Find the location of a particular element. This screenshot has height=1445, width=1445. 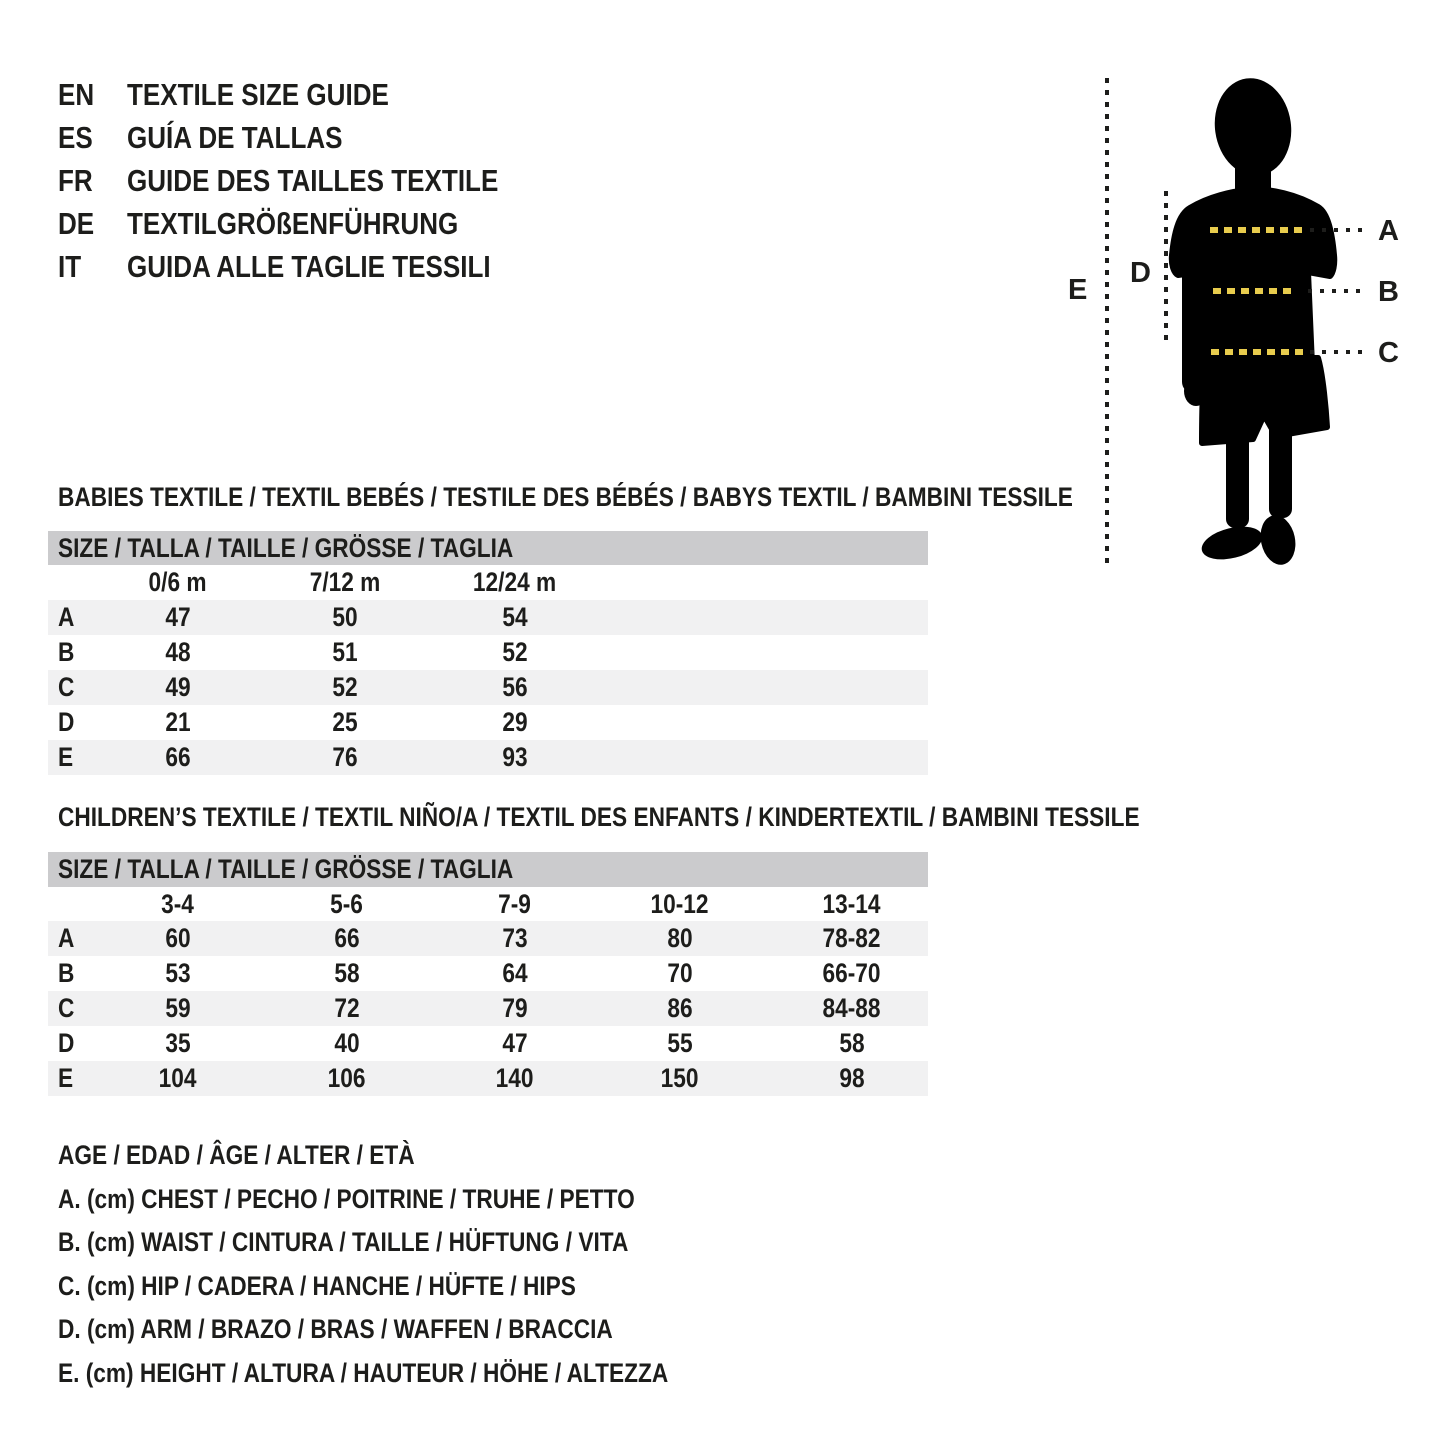

table-cell: 60 is located at coordinates (178, 938).